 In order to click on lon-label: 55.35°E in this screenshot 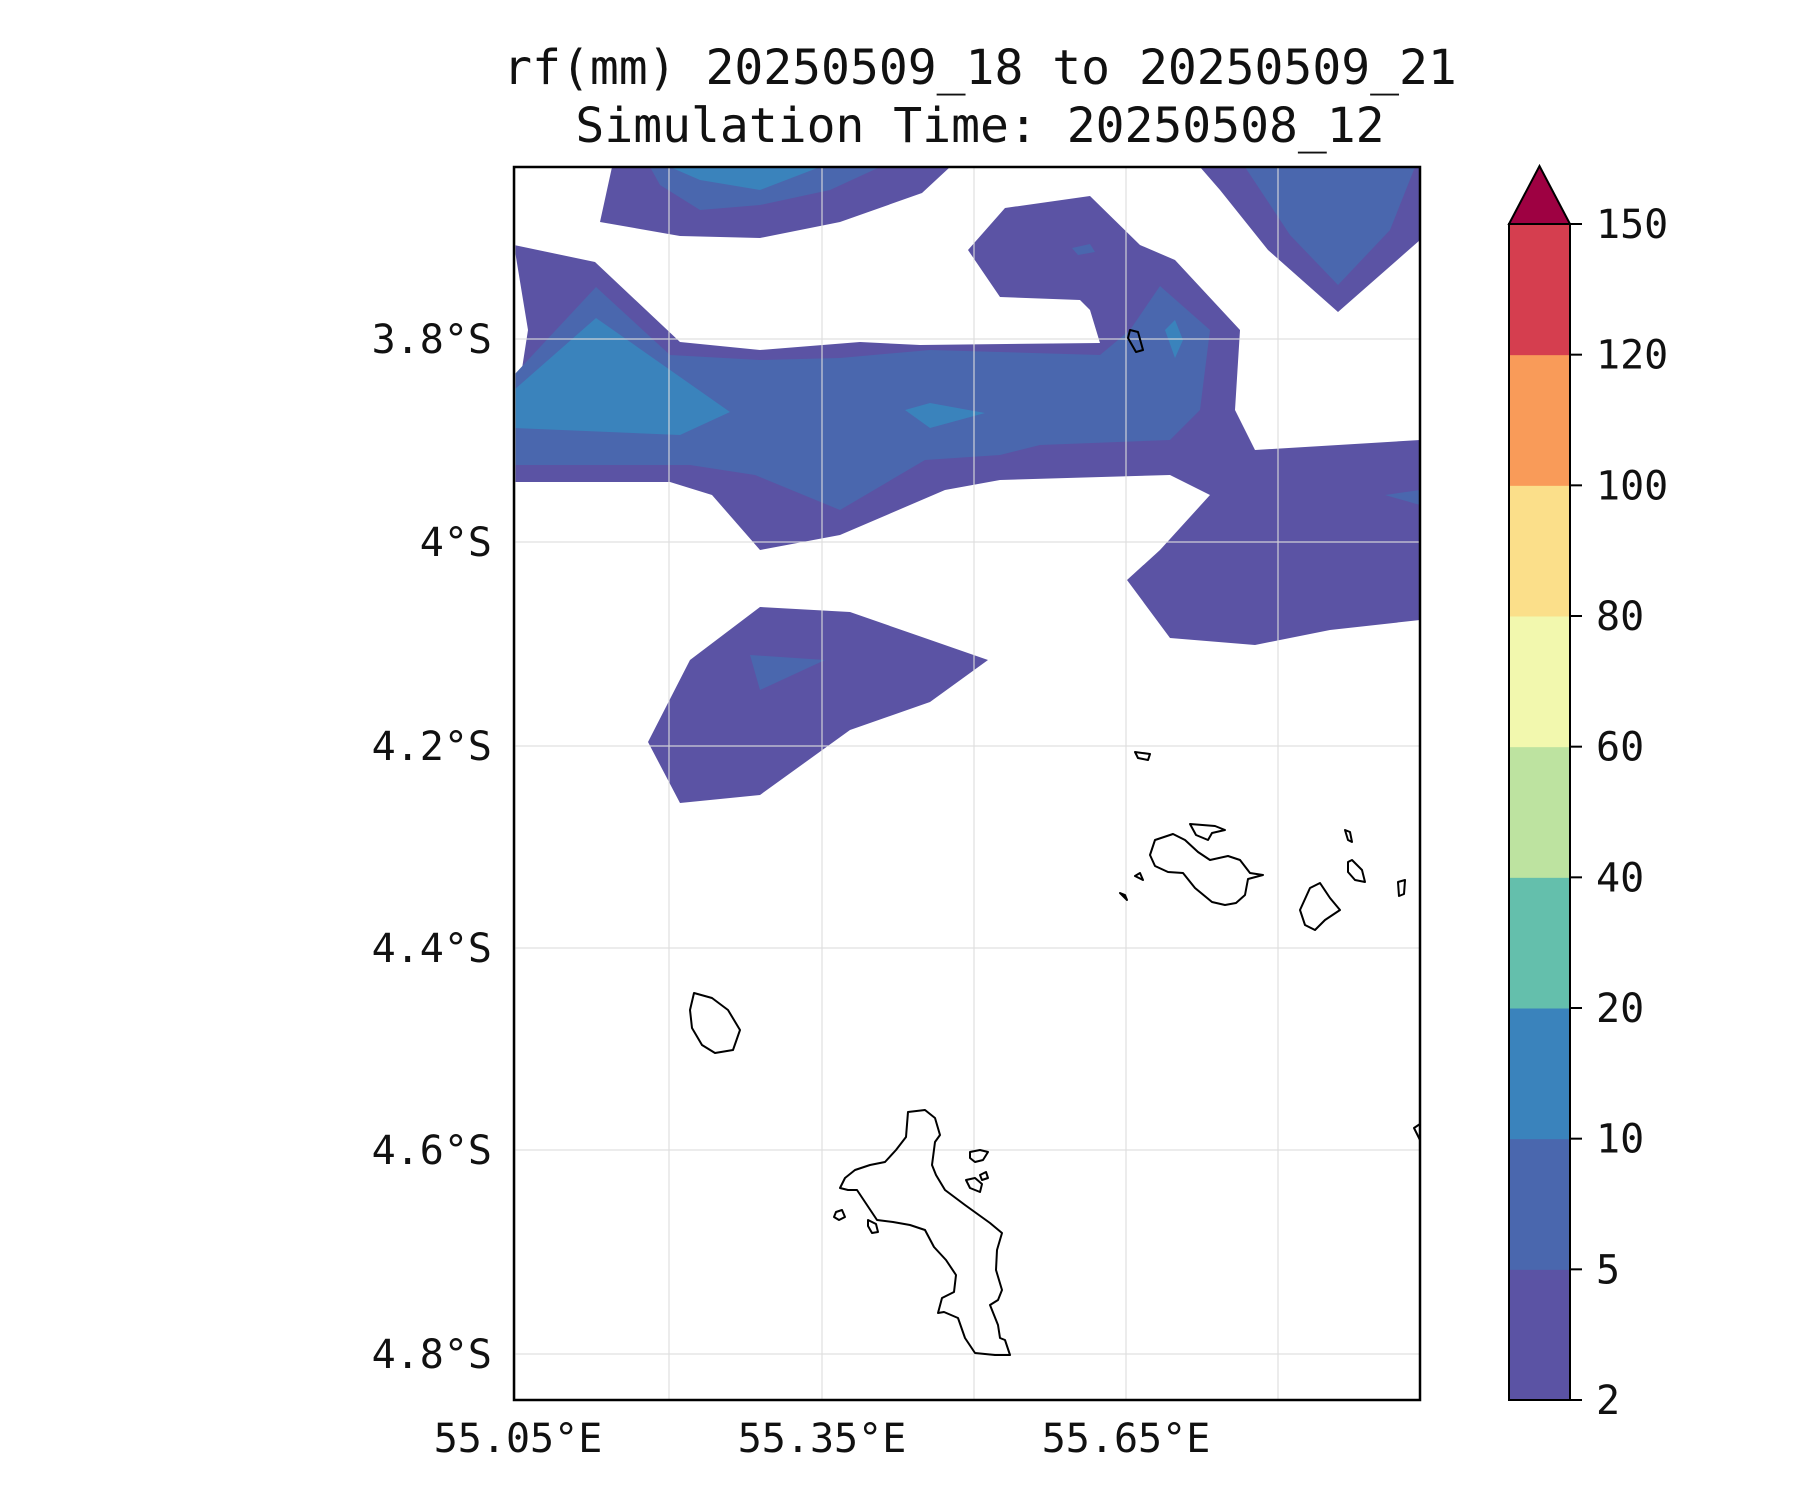, I will do `click(822, 1439)`.